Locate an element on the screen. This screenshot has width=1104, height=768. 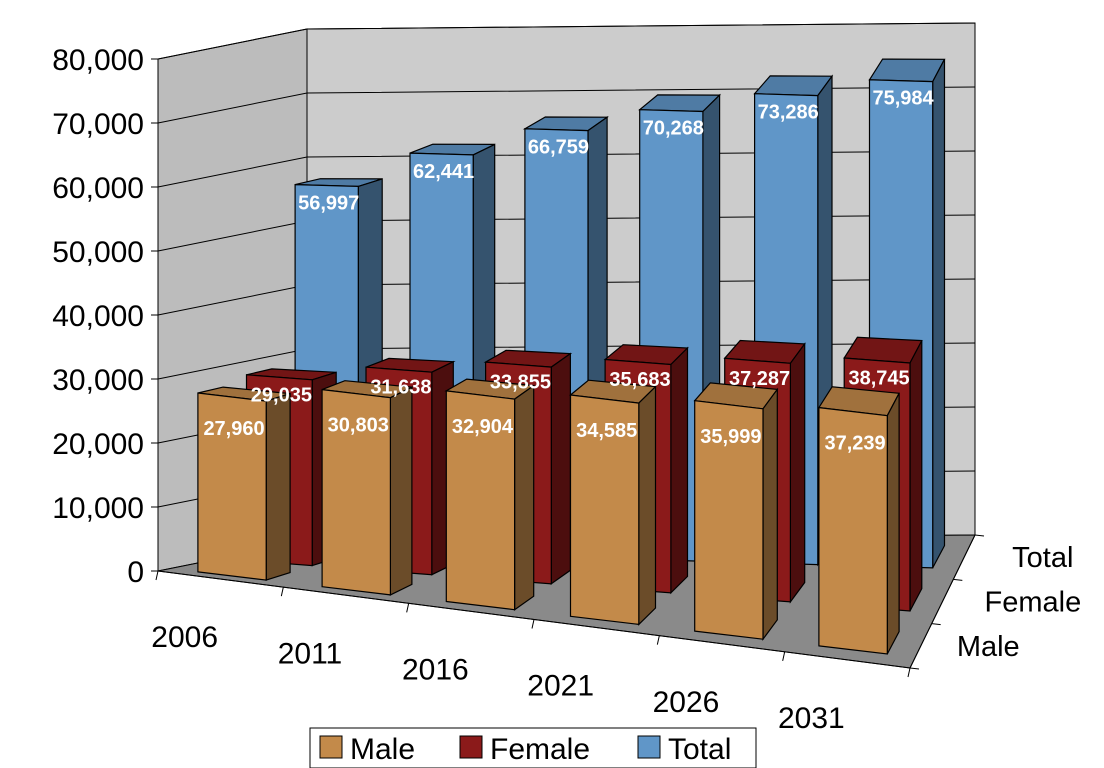
depth-tick-label: Total is located at coordinates (1042, 558).